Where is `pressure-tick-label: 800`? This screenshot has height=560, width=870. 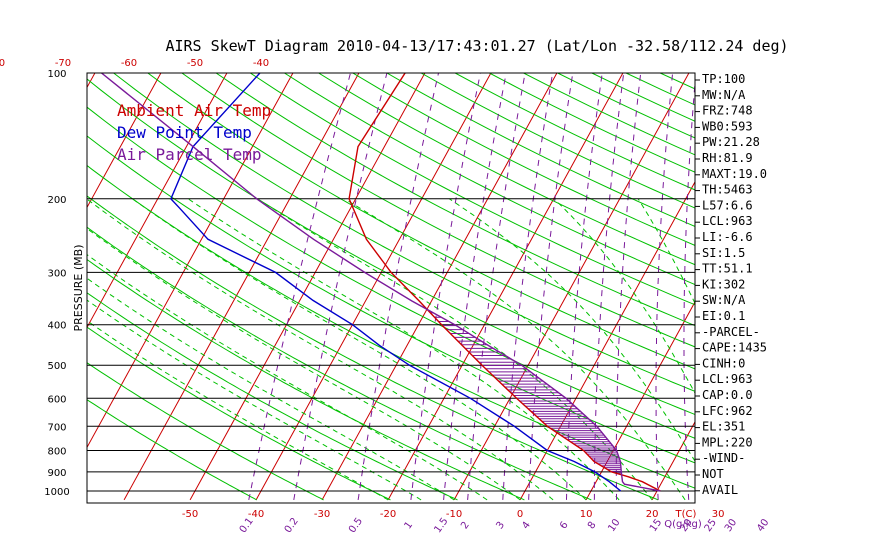
pressure-tick-label: 800 is located at coordinates (56, 452).